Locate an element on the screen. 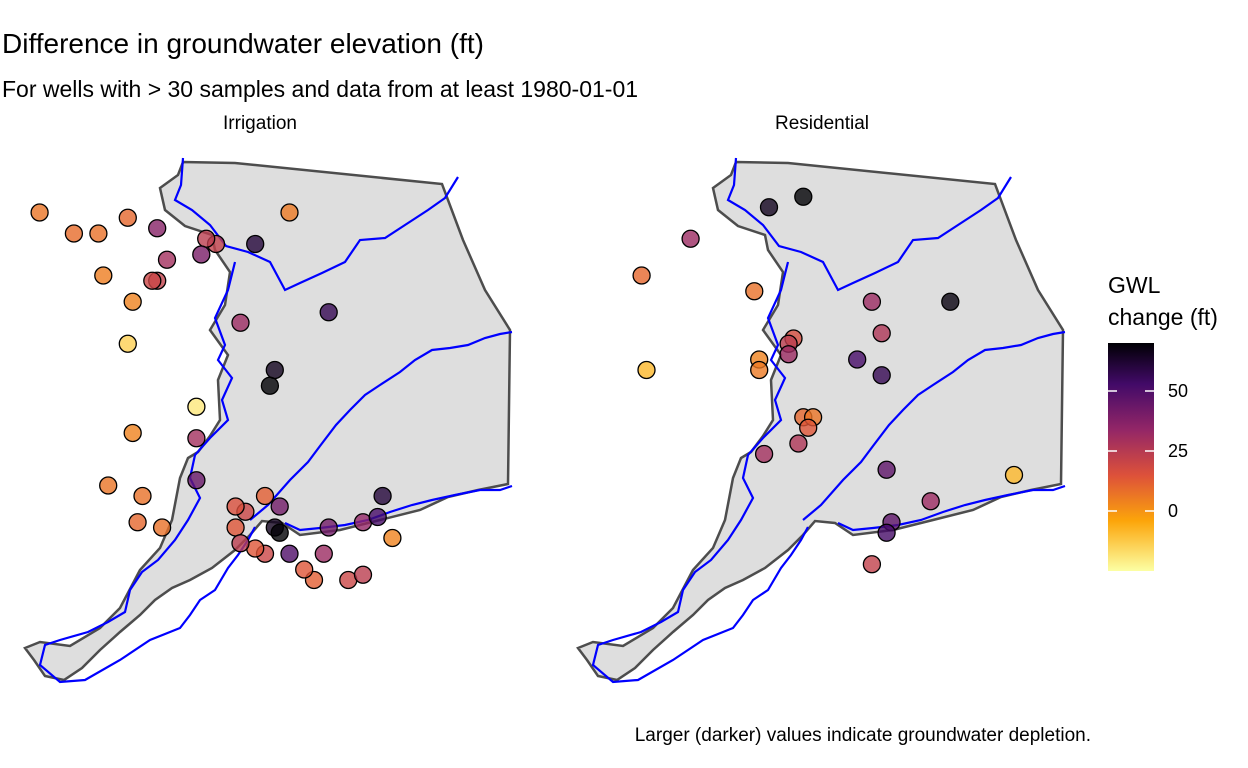 Image resolution: width=1248 pixels, height=768 pixels. legend-tick-label: 50 is located at coordinates (1178, 391).